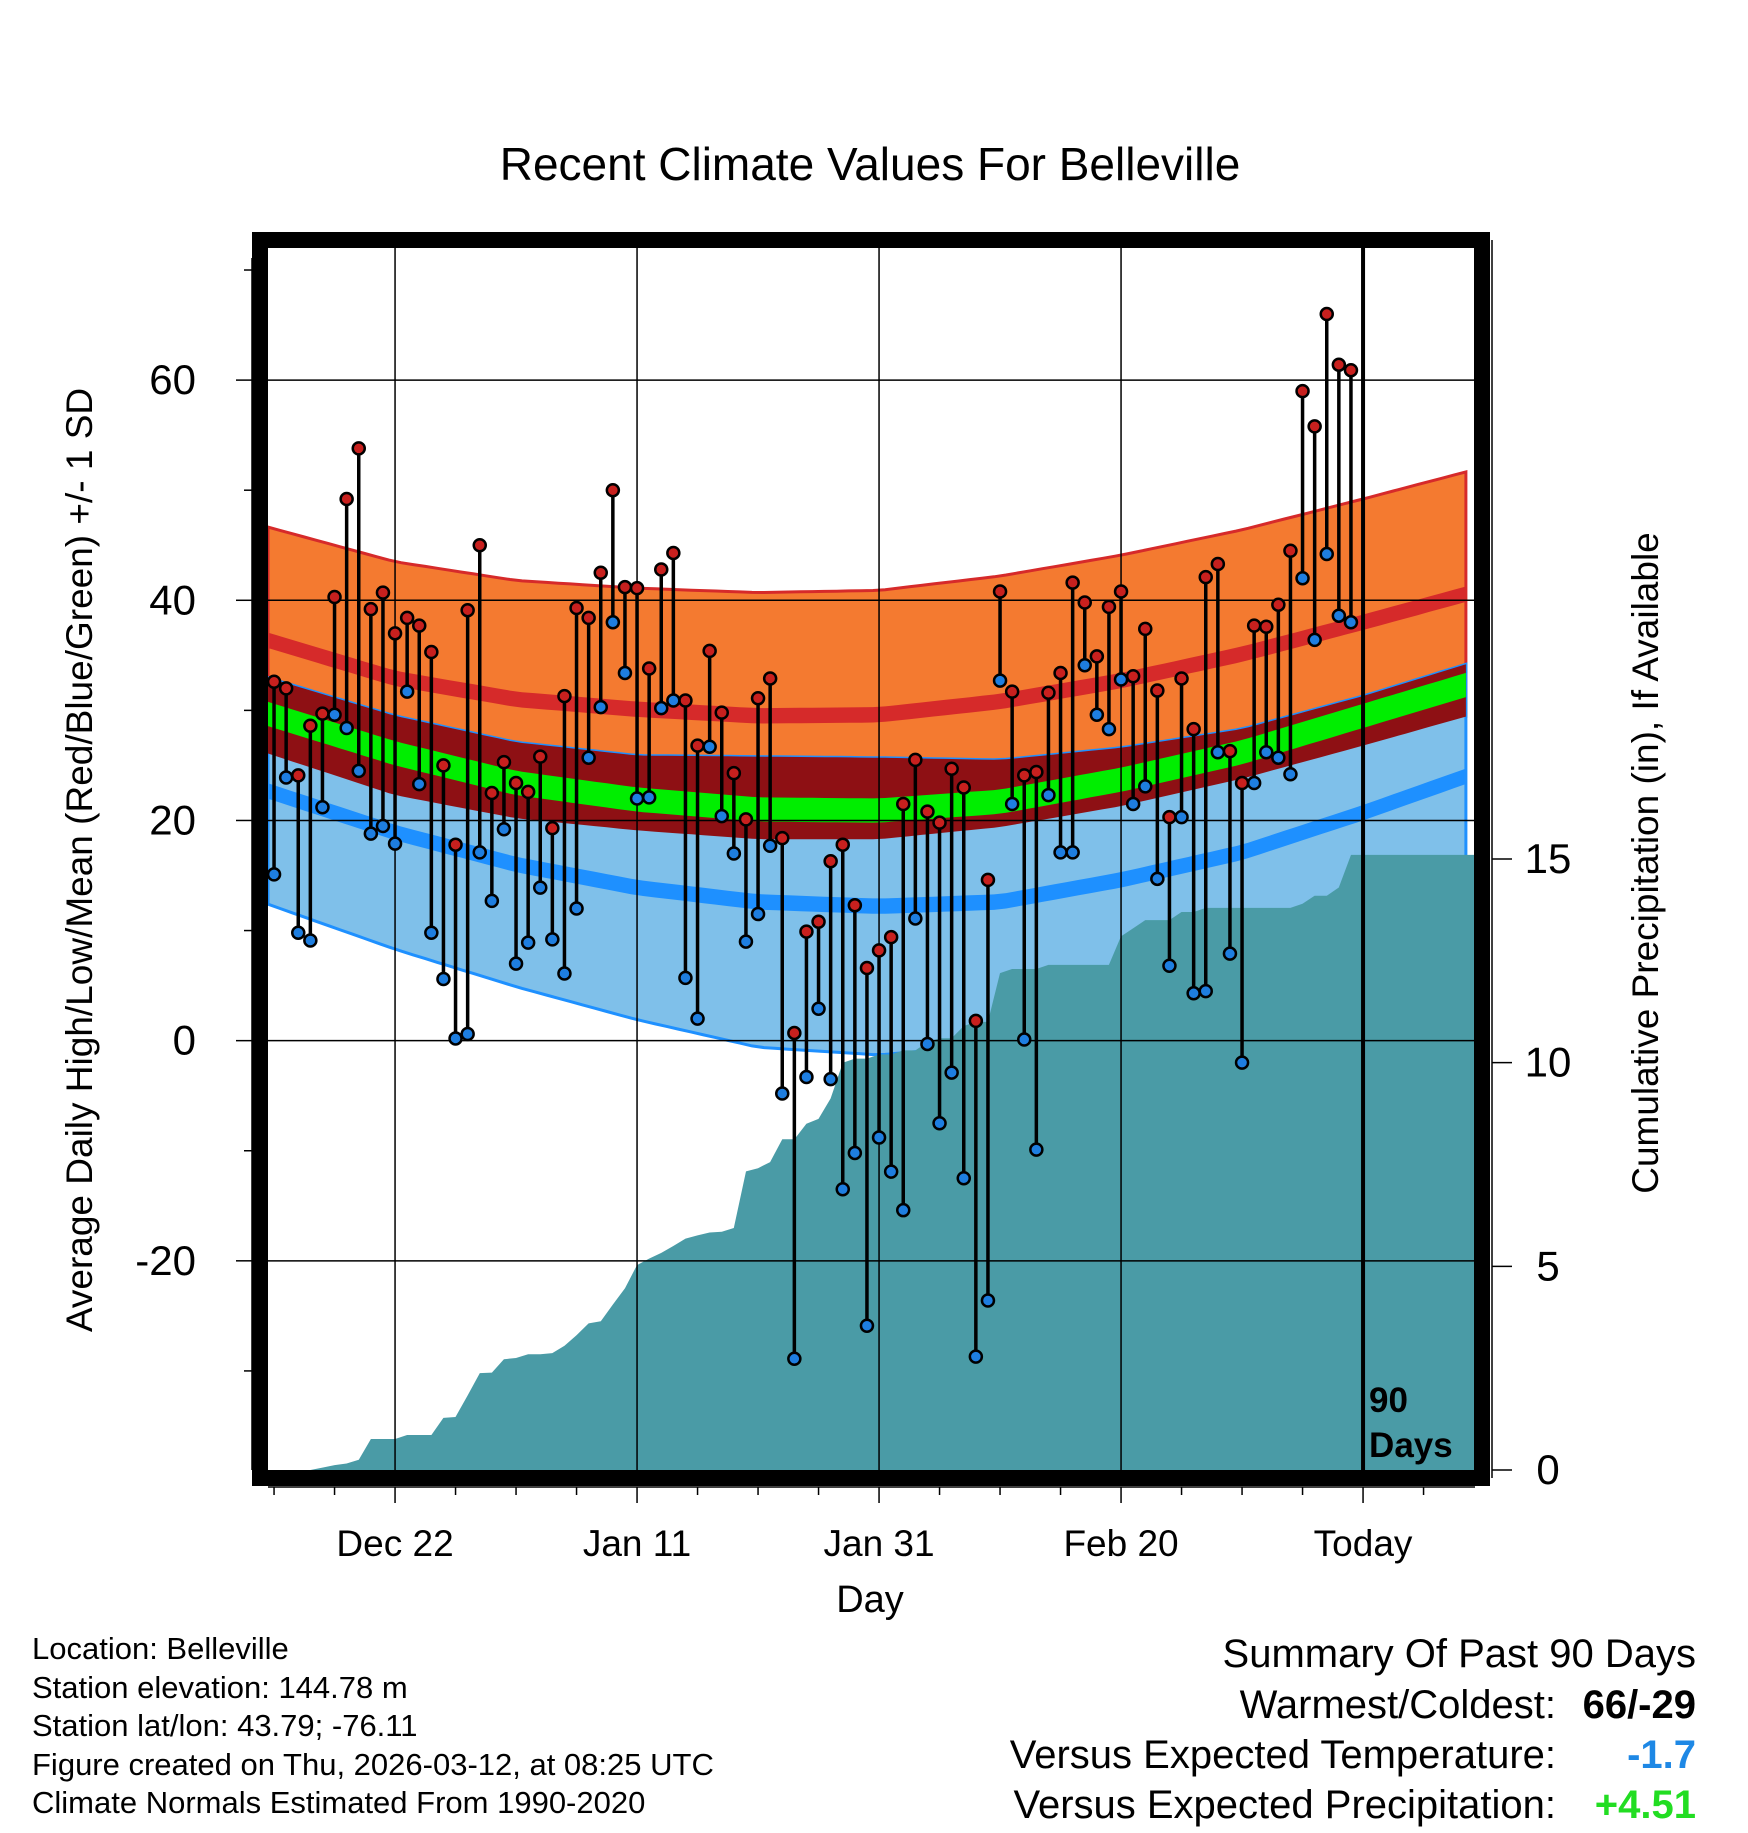 The image size is (1748, 1833). I want to click on x-tick-label: Today, so click(1363, 1543).